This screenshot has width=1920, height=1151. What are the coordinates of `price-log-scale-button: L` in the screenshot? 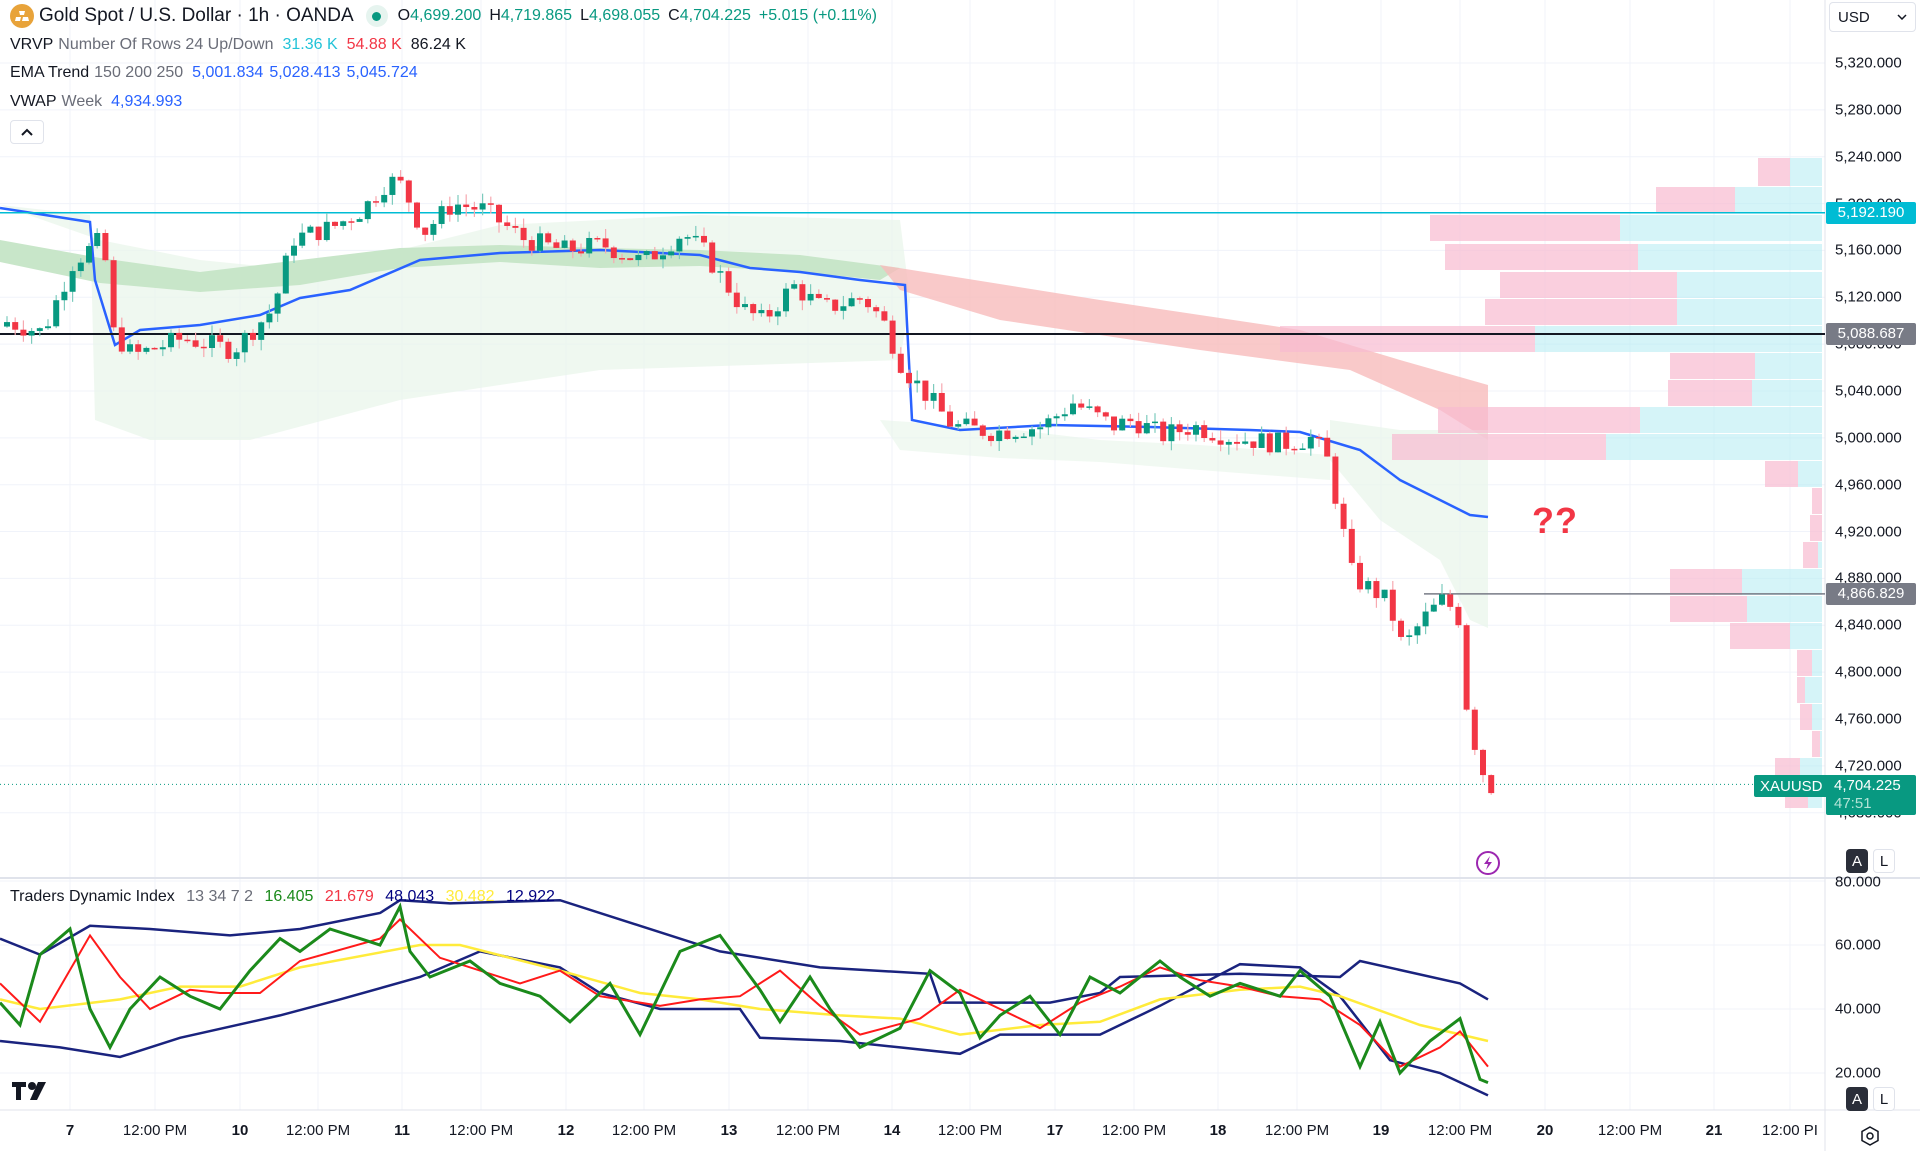 It's located at (1884, 861).